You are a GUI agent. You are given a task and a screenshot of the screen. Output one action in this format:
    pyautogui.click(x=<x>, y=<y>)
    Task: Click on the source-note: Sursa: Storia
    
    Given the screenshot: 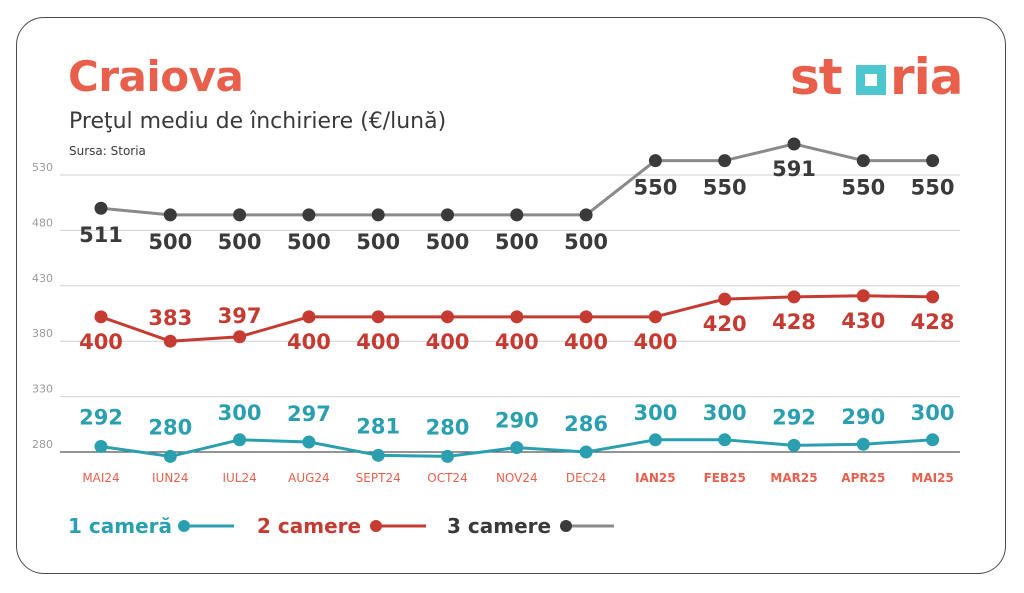 What is the action you would take?
    pyautogui.click(x=107, y=151)
    